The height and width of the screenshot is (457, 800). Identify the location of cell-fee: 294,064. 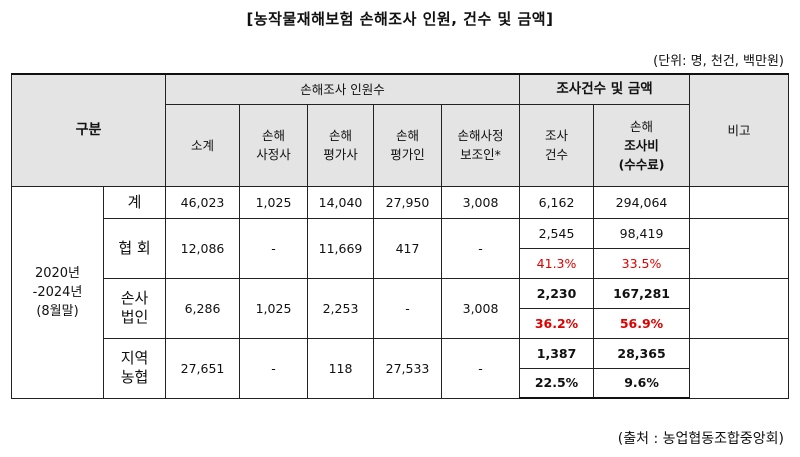
(642, 202).